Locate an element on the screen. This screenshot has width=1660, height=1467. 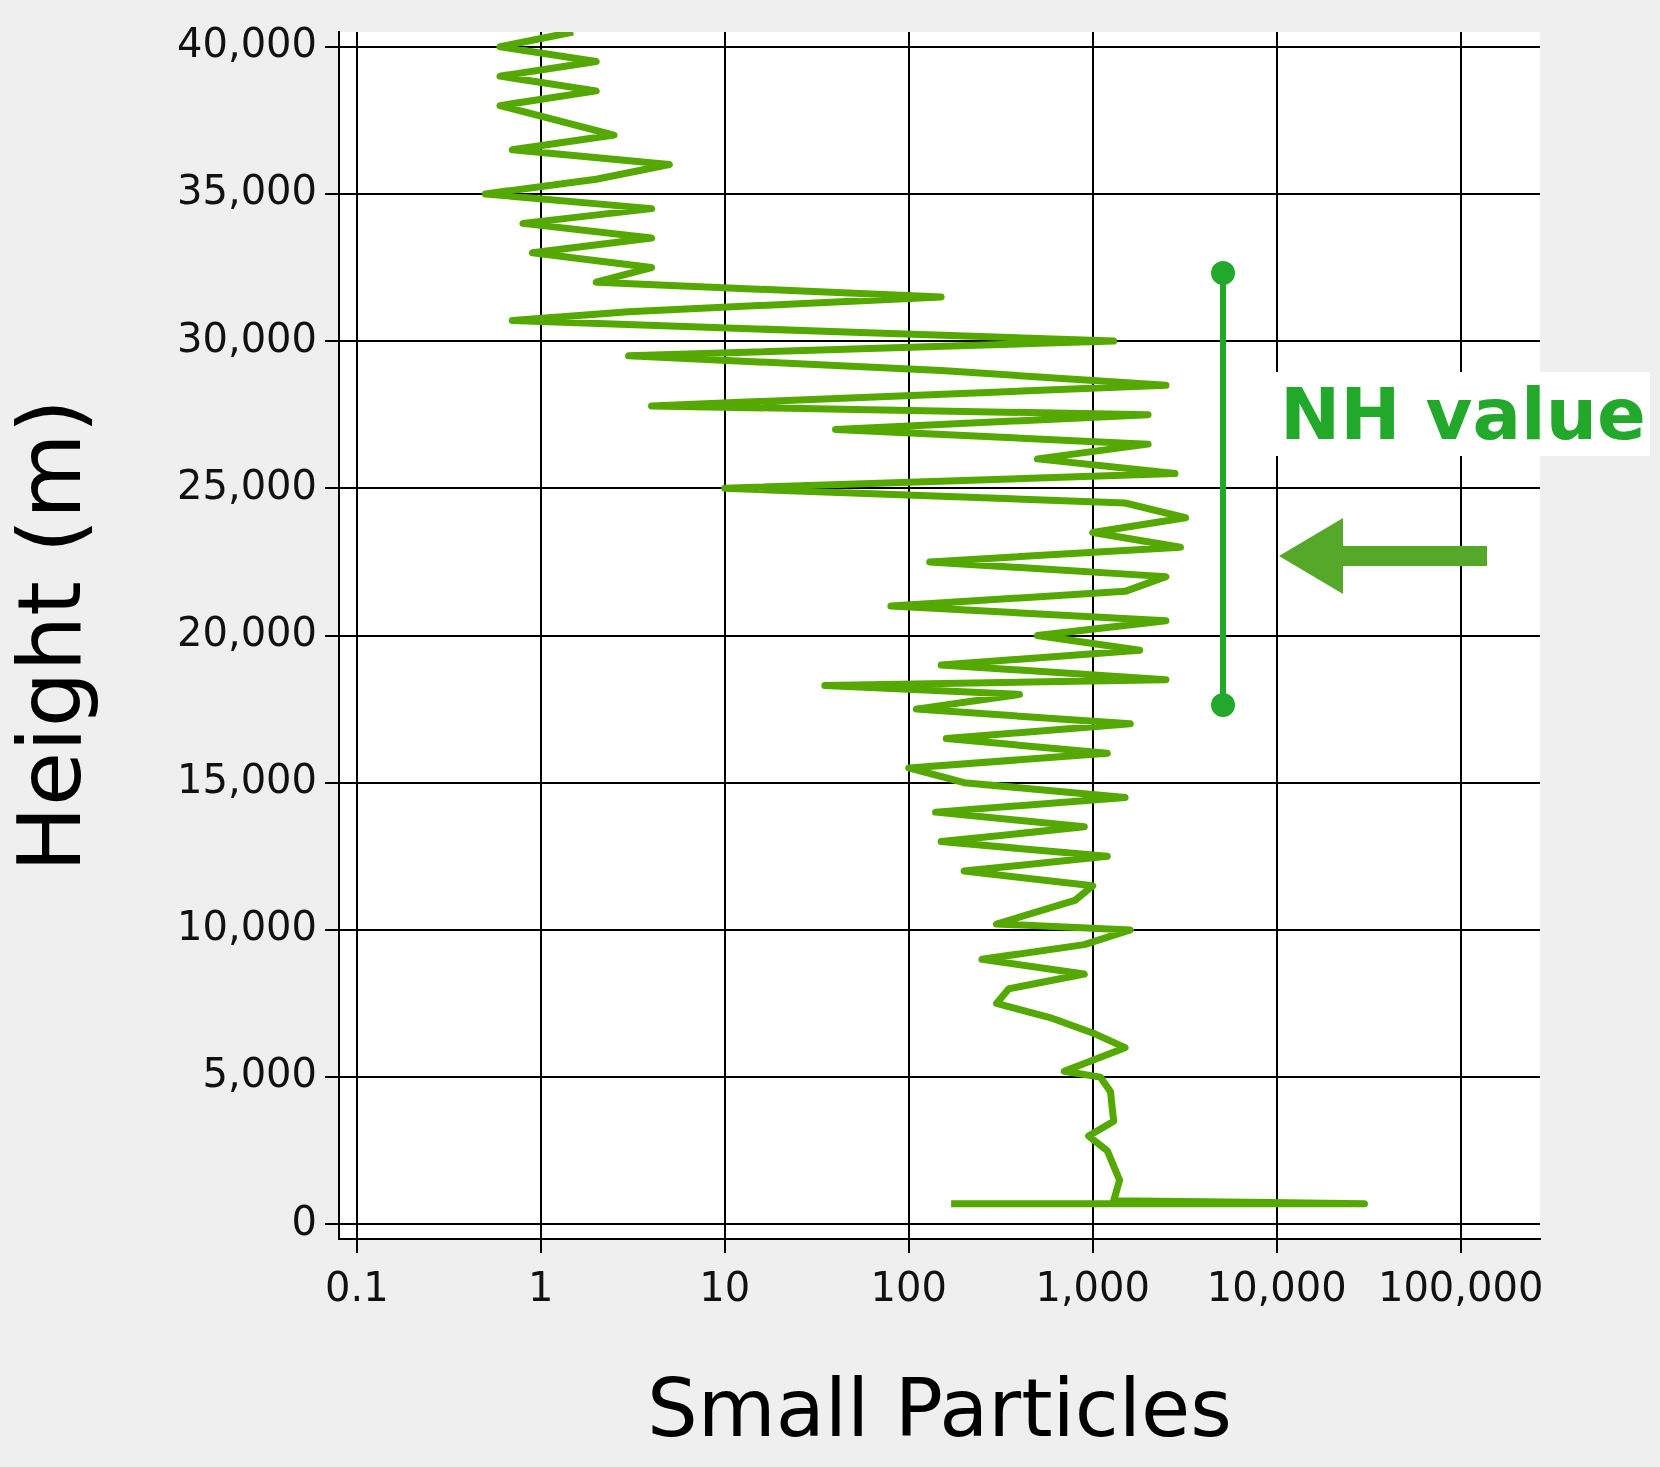
y-tick-label: 5,000 is located at coordinates (259, 1073).